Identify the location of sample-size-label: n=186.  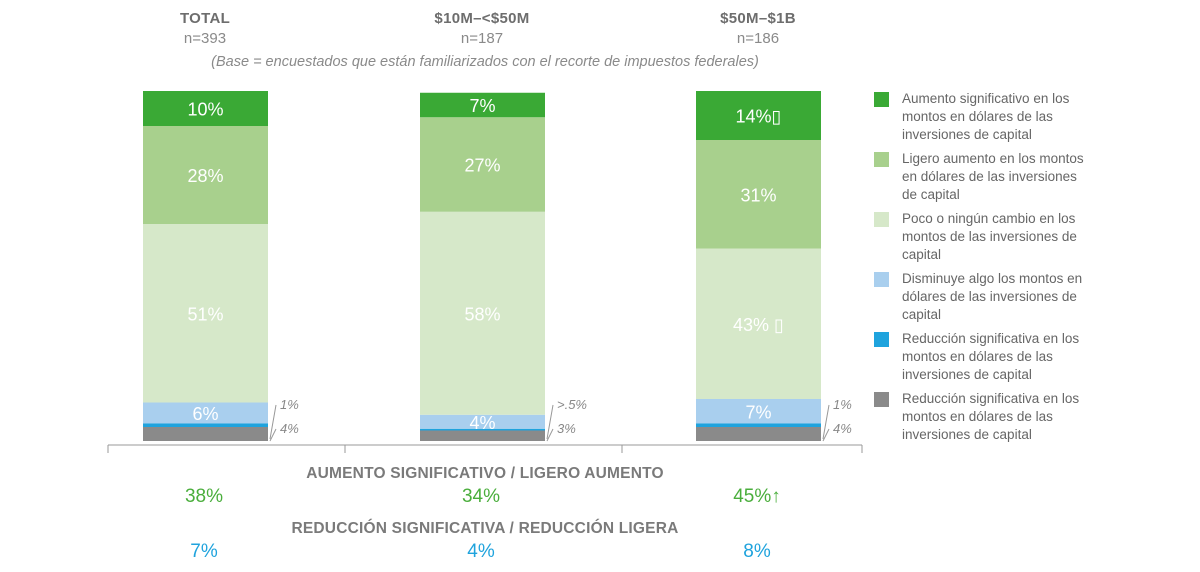
(758, 38).